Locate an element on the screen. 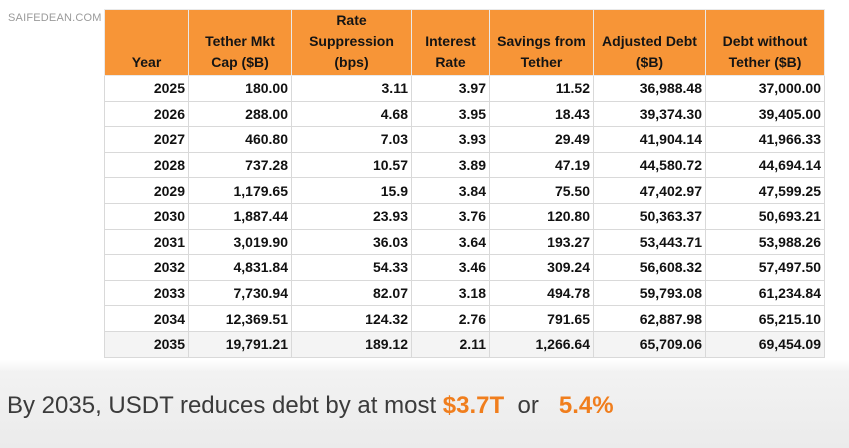  cell-interest-rate: 3.95 is located at coordinates (450, 114).